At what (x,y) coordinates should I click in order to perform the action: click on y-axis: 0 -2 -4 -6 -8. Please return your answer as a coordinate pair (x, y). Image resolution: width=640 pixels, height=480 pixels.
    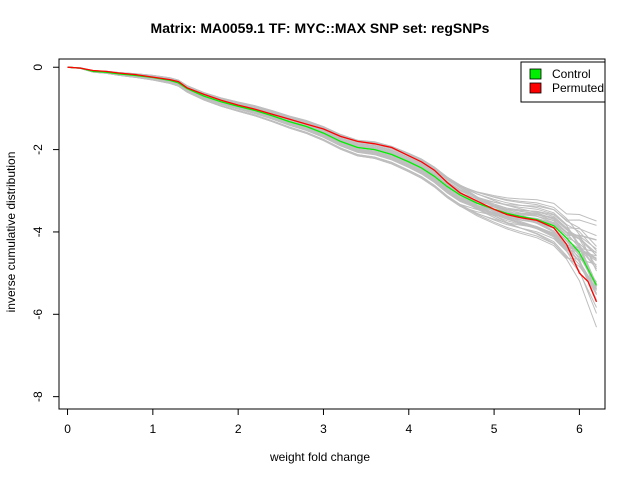
    Looking at the image, I should click on (45, 233).